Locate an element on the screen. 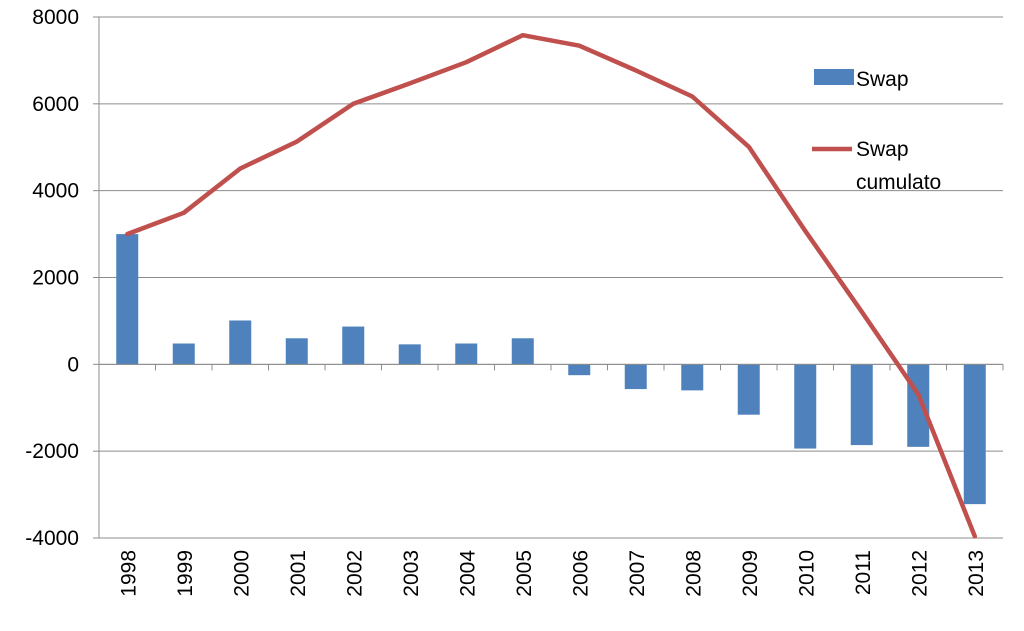 The image size is (1024, 631). bar-2004 is located at coordinates (466, 354).